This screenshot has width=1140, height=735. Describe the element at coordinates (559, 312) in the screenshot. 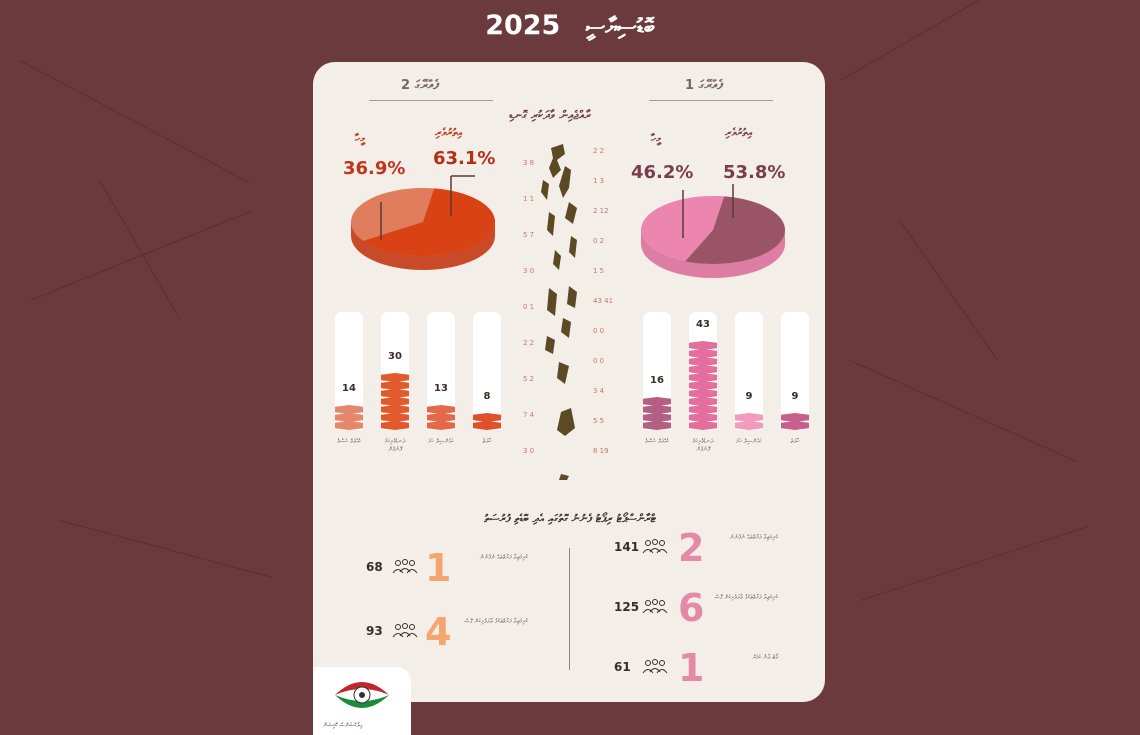

I see `maldives-map` at that location.